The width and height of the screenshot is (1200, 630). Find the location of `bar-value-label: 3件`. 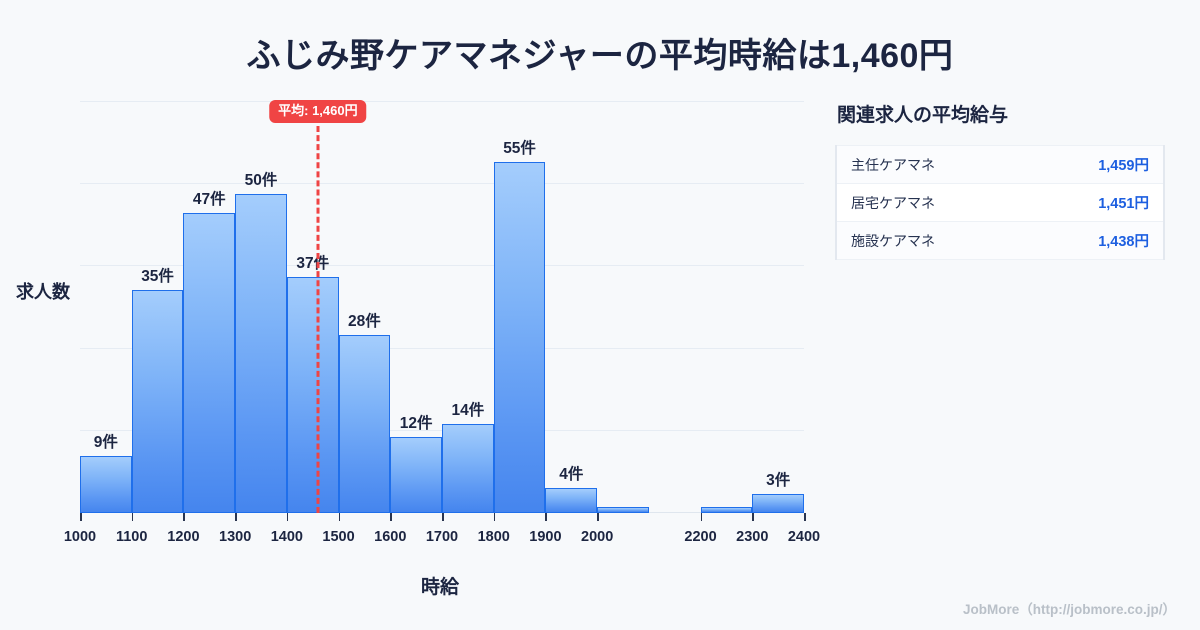

bar-value-label: 3件 is located at coordinates (778, 480).